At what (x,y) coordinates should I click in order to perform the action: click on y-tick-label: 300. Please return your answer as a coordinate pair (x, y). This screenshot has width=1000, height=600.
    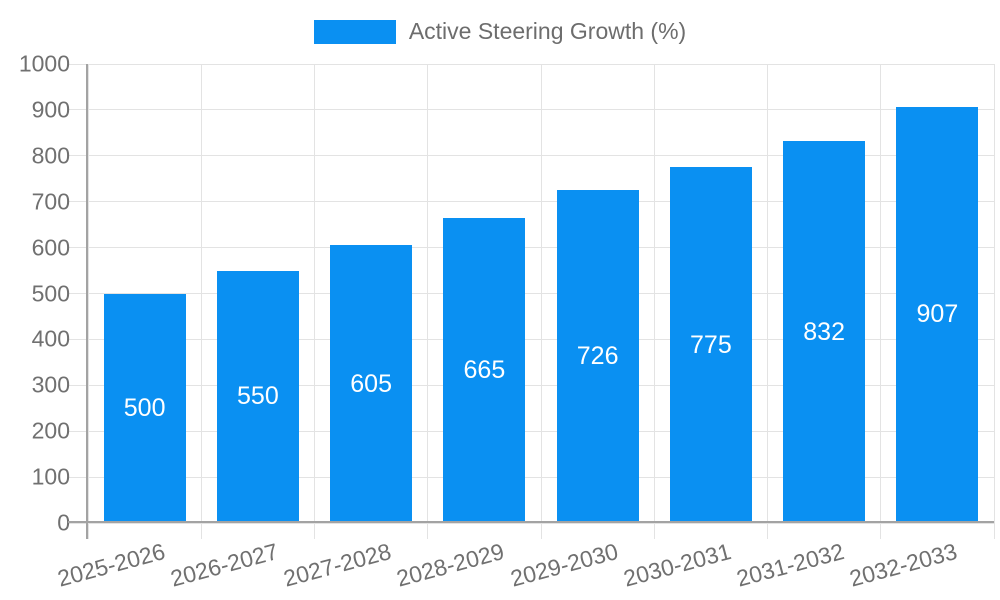
    Looking at the image, I should click on (50, 384).